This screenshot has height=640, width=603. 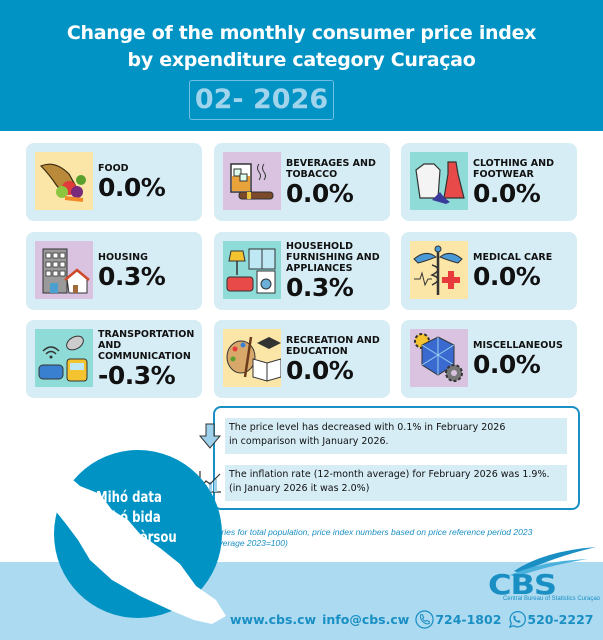 What do you see at coordinates (411, 619) in the screenshot?
I see `contact-bar: www.cbs.cw info@cbs.cw 724-1802 520-2227` at bounding box center [411, 619].